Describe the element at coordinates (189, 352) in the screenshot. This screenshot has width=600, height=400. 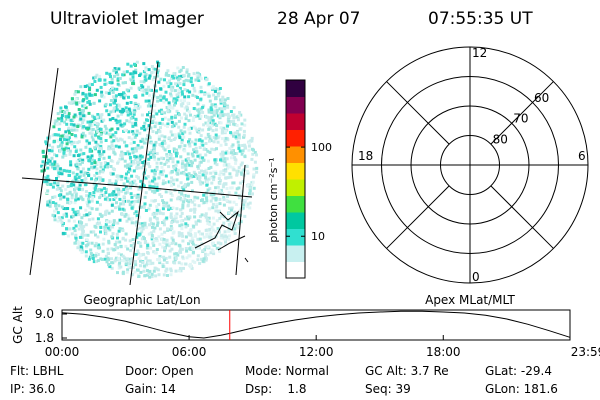
I see `x-tick-label: 06:00` at that location.